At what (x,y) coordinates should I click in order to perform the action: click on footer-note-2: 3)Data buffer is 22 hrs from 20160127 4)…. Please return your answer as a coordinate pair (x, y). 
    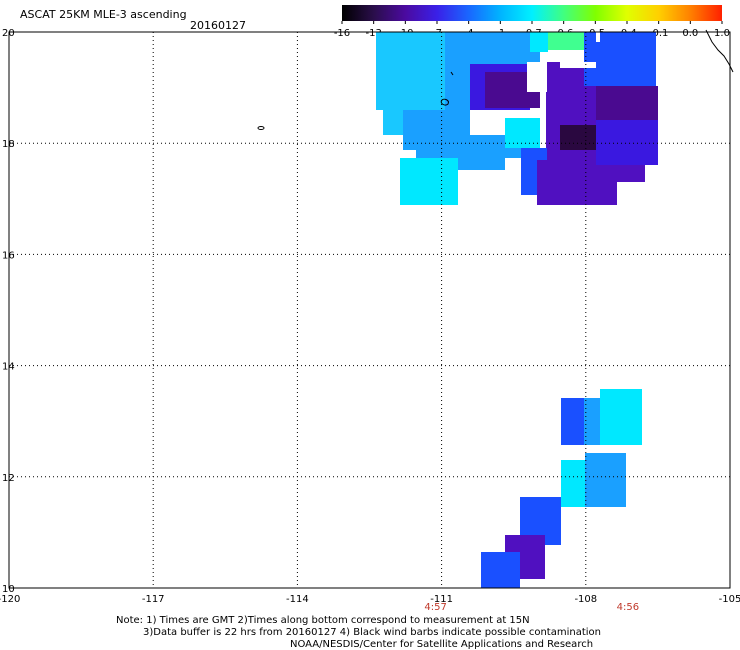
    Looking at the image, I should click on (372, 632).